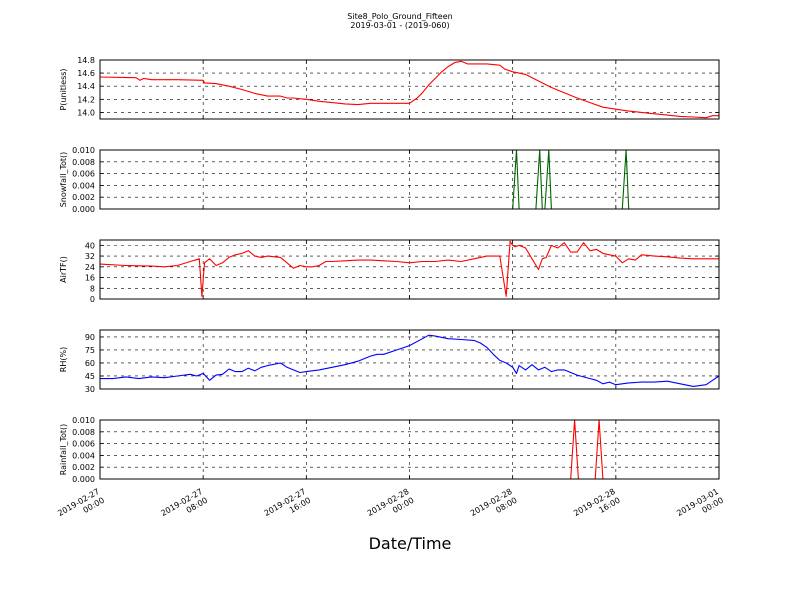 This screenshot has width=800, height=600. I want to click on y-tick-label: 90, so click(90, 337).